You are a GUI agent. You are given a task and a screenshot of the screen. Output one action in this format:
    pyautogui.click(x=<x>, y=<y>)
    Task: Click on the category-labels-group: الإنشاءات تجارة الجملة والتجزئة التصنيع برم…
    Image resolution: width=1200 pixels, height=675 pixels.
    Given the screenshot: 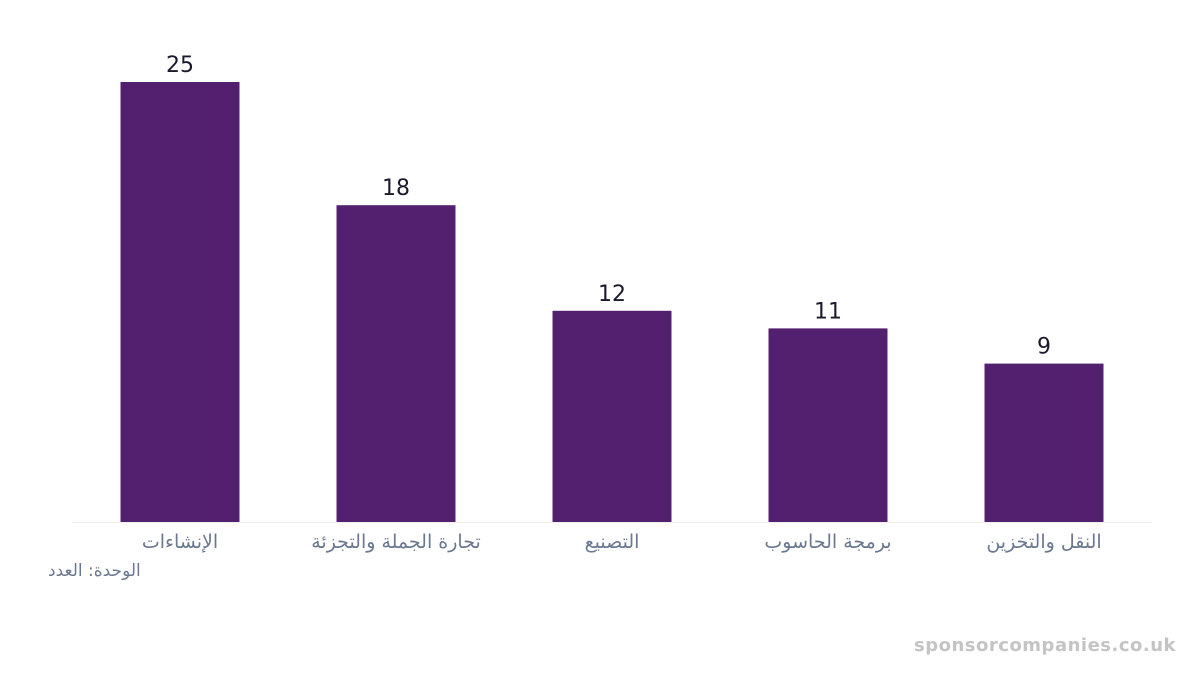 What is the action you would take?
    pyautogui.click(x=622, y=542)
    